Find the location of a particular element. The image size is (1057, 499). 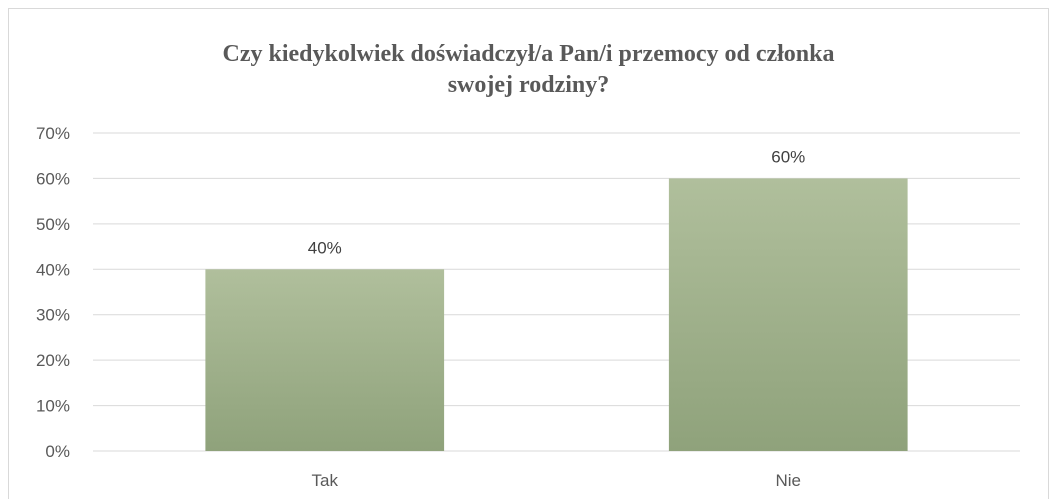

bar-tak is located at coordinates (325, 360).